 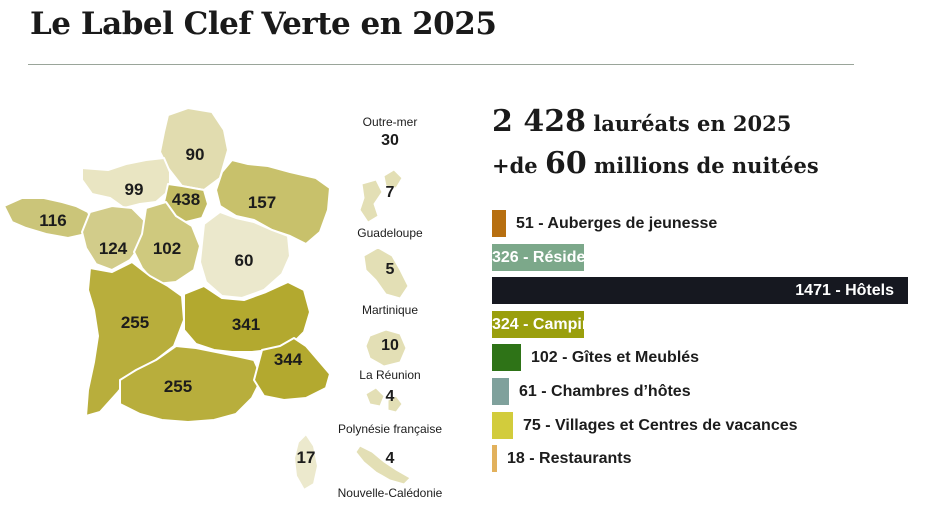 I want to click on territory-value-polynesie-francaise: 4, so click(x=390, y=396).